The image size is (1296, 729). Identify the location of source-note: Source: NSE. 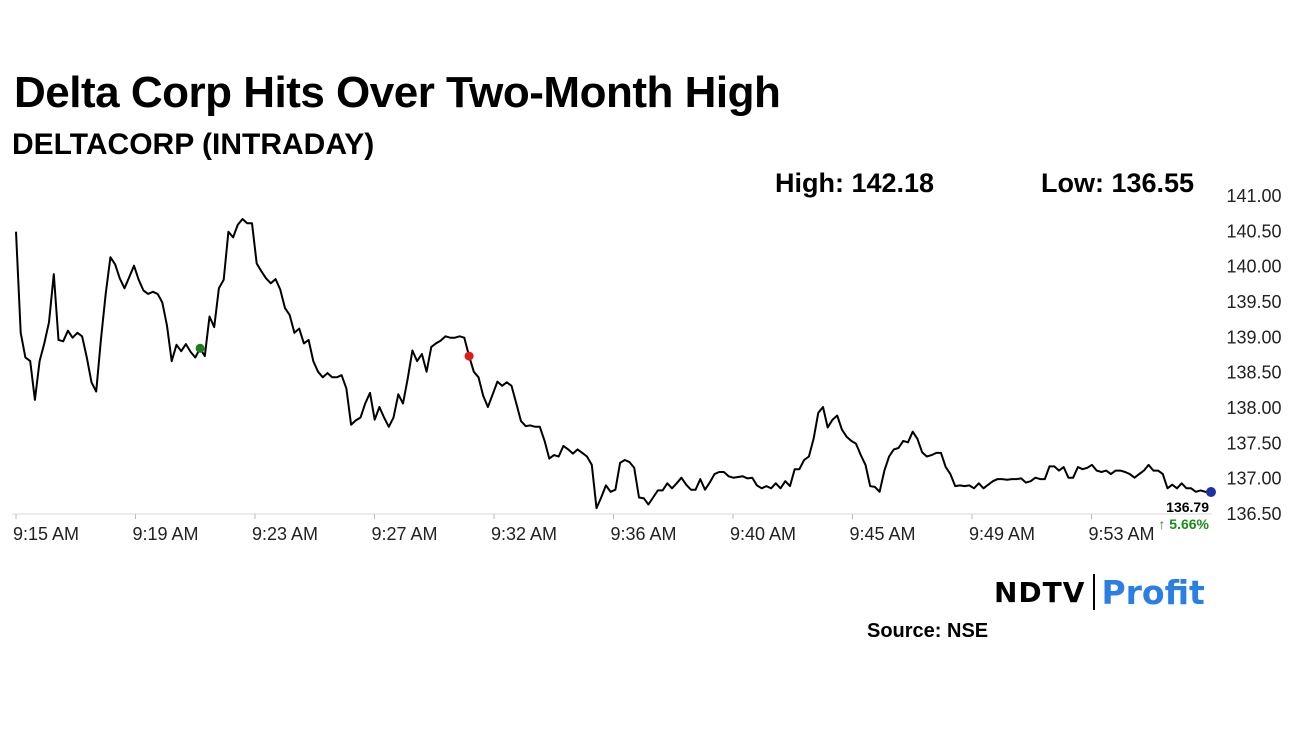
(928, 631).